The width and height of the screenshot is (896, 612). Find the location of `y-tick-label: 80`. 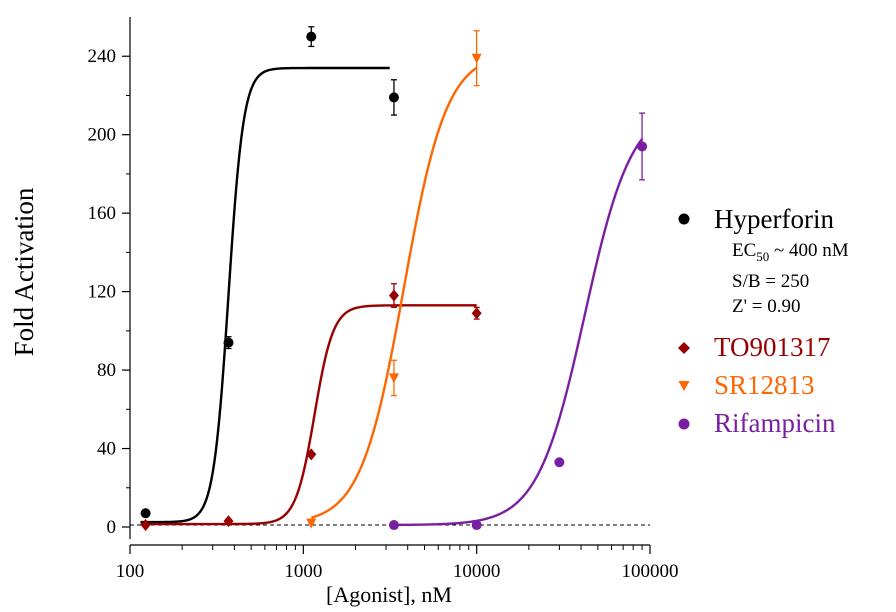

y-tick-label: 80 is located at coordinates (106, 370).